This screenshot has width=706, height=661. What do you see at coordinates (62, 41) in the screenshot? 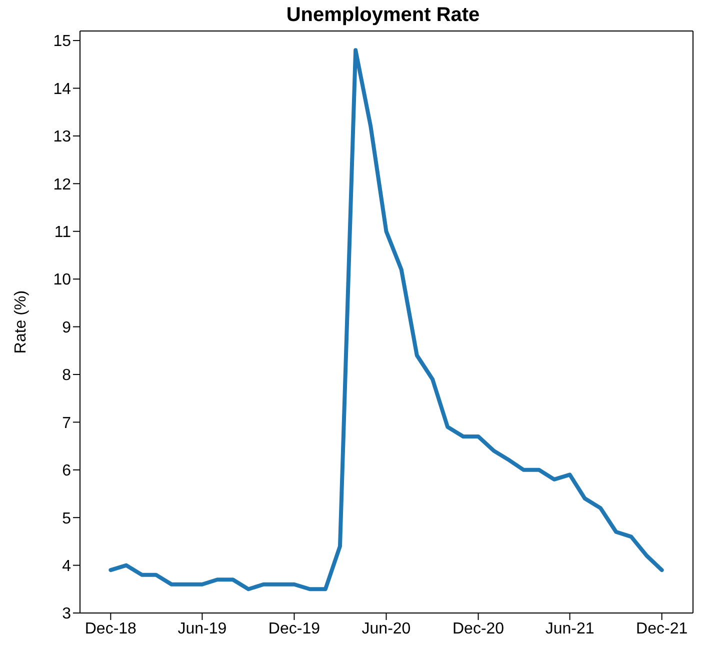
I see `y-tick-label: 15` at bounding box center [62, 41].